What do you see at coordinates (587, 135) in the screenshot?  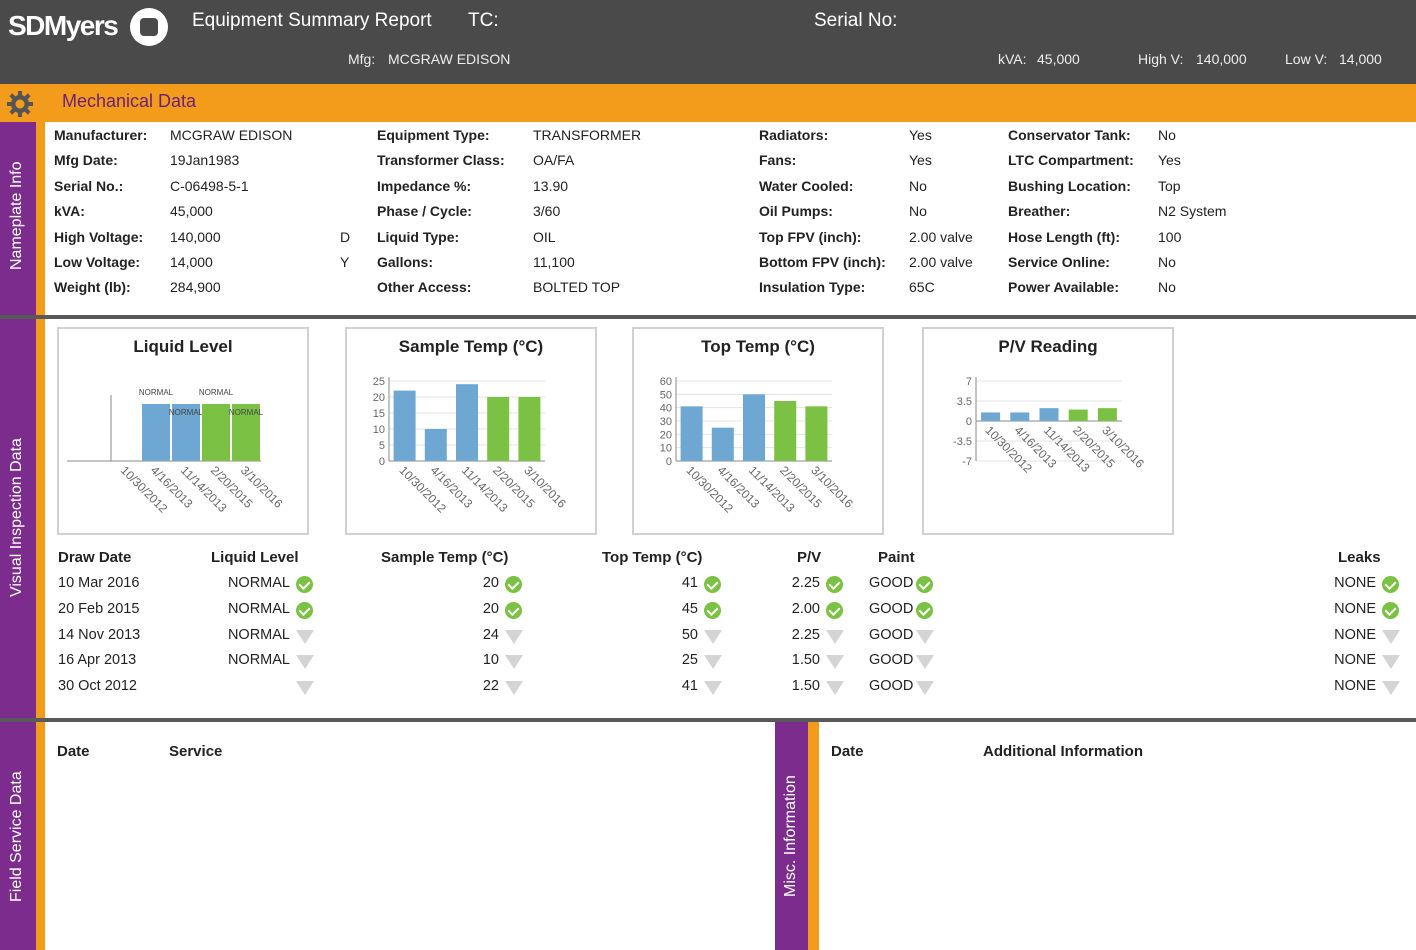 I see `nameplate-value: TRANSFORMER` at bounding box center [587, 135].